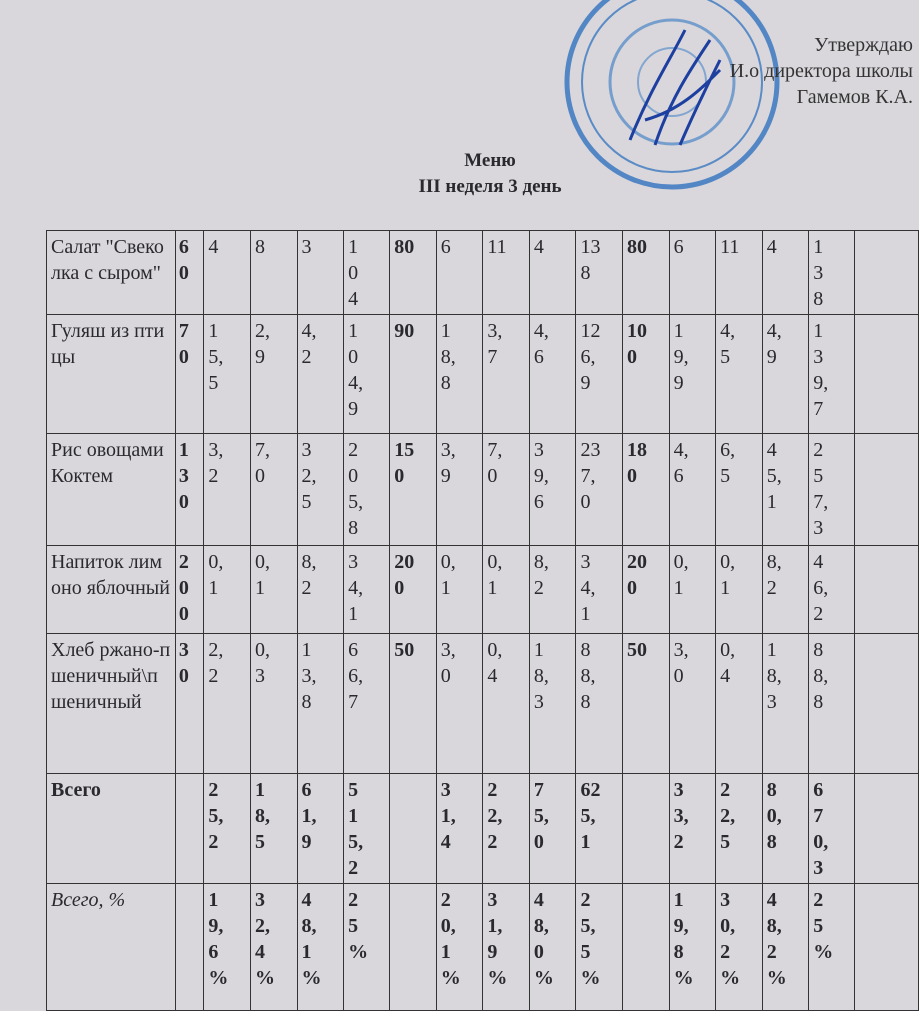 This screenshot has height=1011, width=919. What do you see at coordinates (739, 374) in the screenshot?
I see `table-cell: 4,5` at bounding box center [739, 374].